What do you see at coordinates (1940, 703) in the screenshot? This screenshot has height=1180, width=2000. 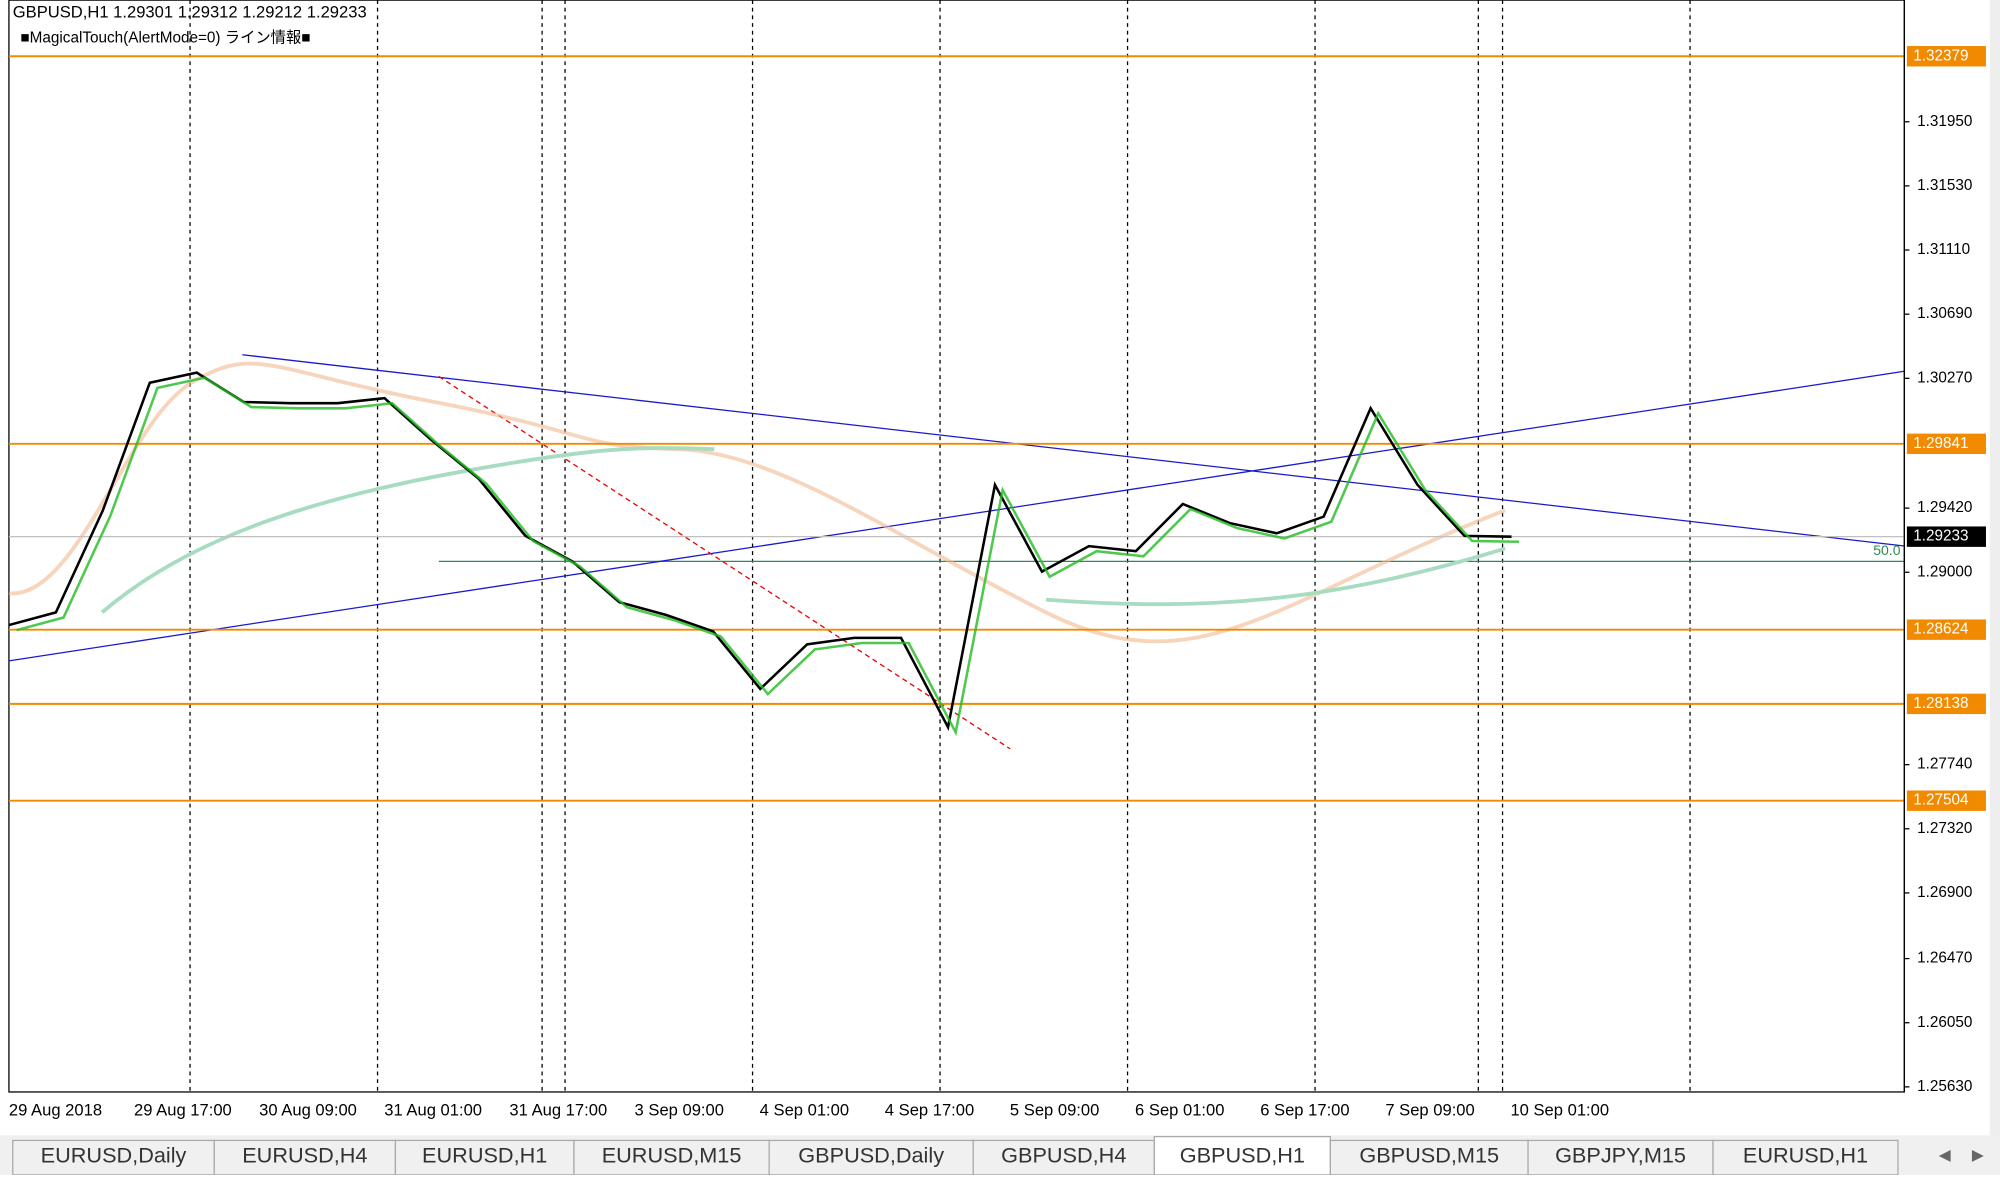 I see `level-label: 1.28138` at bounding box center [1940, 703].